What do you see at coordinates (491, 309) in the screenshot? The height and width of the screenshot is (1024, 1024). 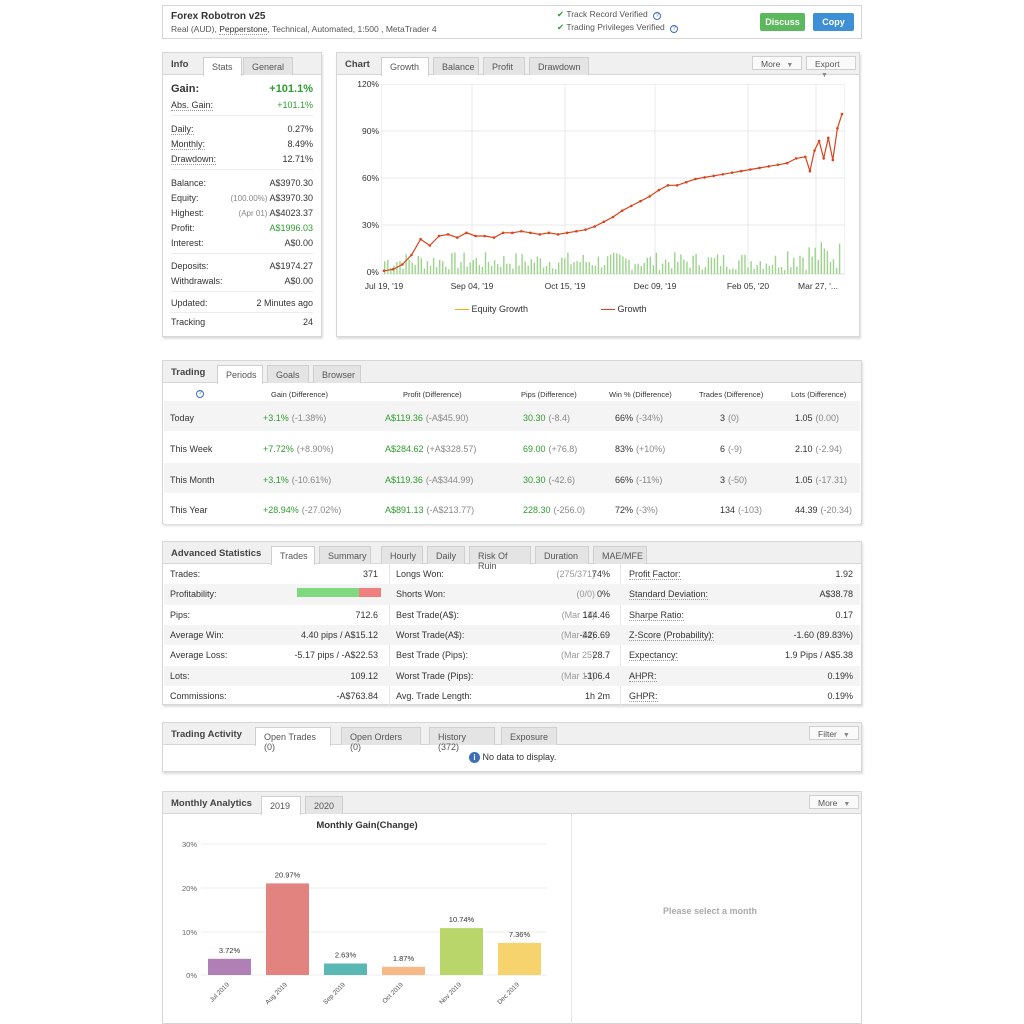 I see `legend-equity: Equity Growth` at bounding box center [491, 309].